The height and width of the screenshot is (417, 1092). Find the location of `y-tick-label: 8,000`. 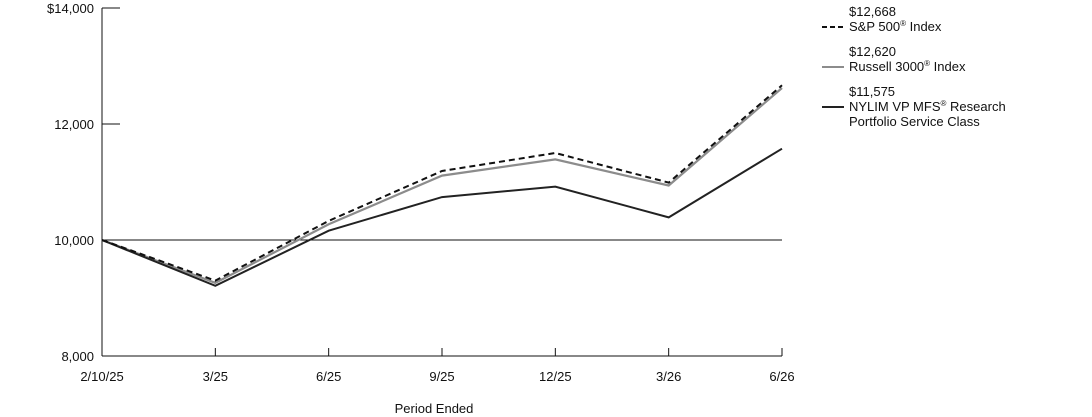

y-tick-label: 8,000 is located at coordinates (77, 356).